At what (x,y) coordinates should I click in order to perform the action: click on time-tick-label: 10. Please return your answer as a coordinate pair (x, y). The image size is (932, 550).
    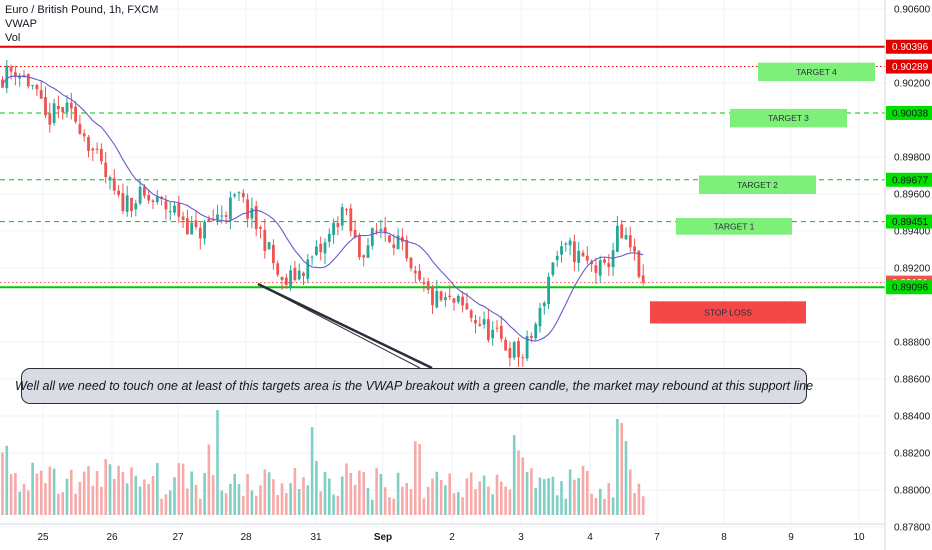
    Looking at the image, I should click on (859, 537).